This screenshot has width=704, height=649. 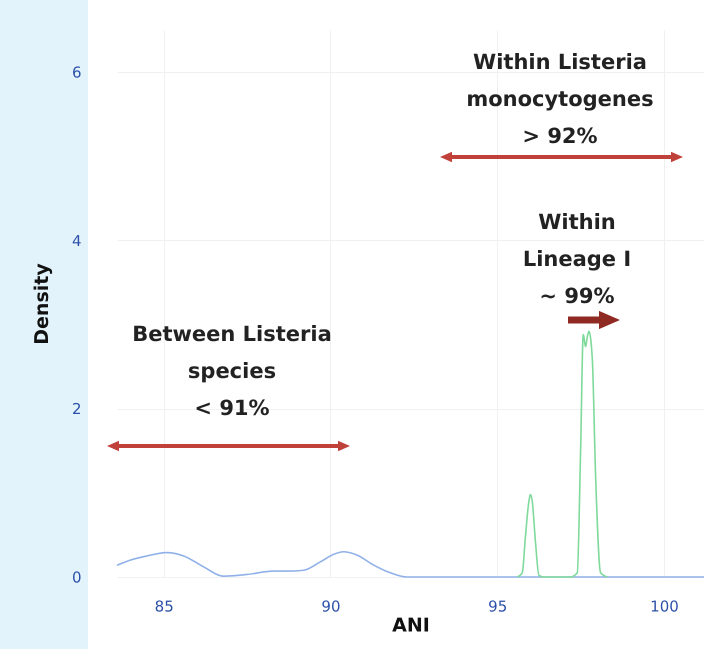 I want to click on annotation: Within Listeria monocytogenes > 92%, so click(x=560, y=99).